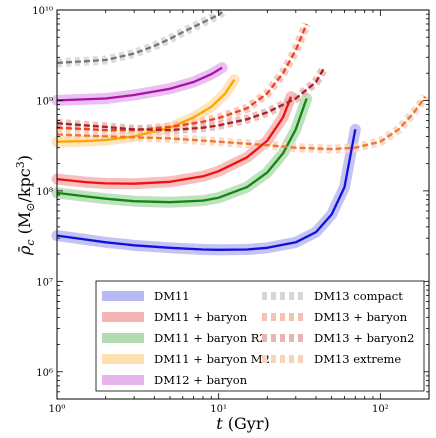 The height and width of the screenshot is (438, 436). I want to click on band-dm12-plus-baryon, so click(139, 84).